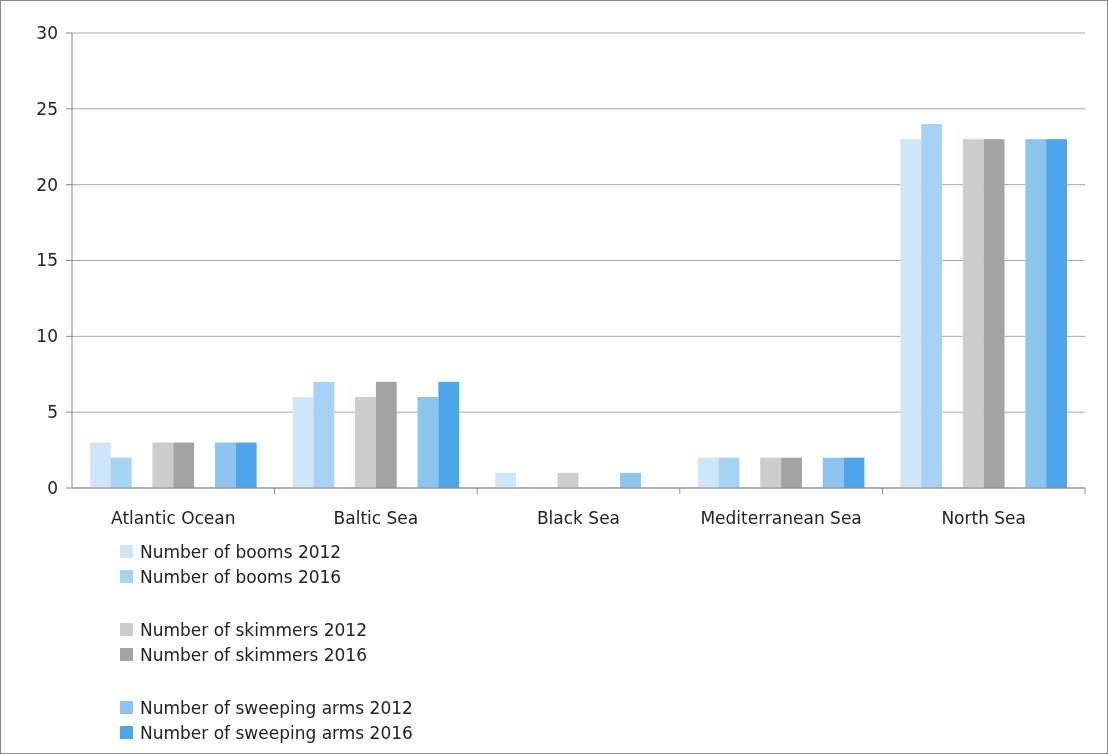  I want to click on x-tick-label: Baltic Sea, so click(376, 518).